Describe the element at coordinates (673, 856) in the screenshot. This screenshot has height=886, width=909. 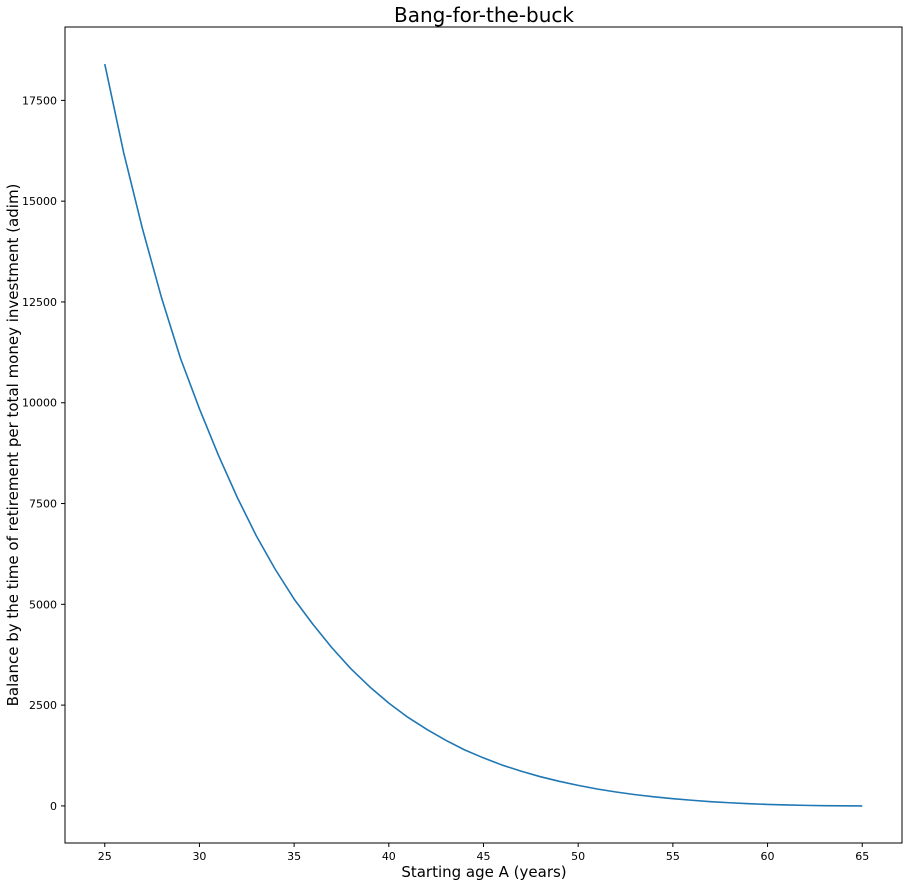
I see `x-tick-label: 55` at that location.